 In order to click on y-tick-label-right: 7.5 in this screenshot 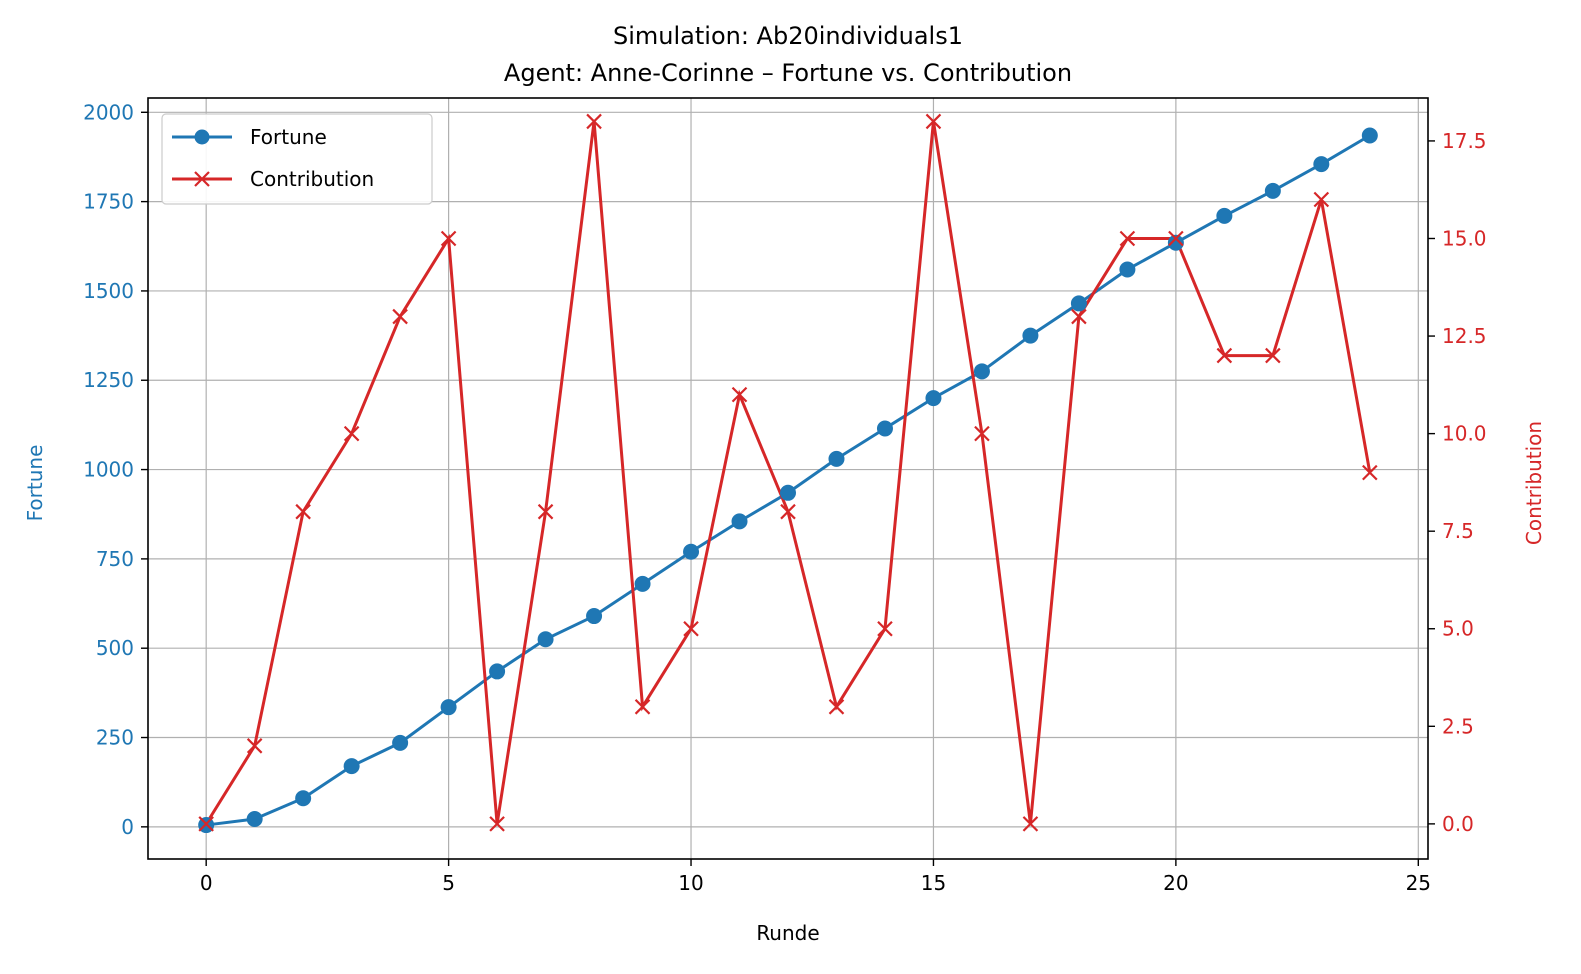, I will do `click(1458, 531)`.